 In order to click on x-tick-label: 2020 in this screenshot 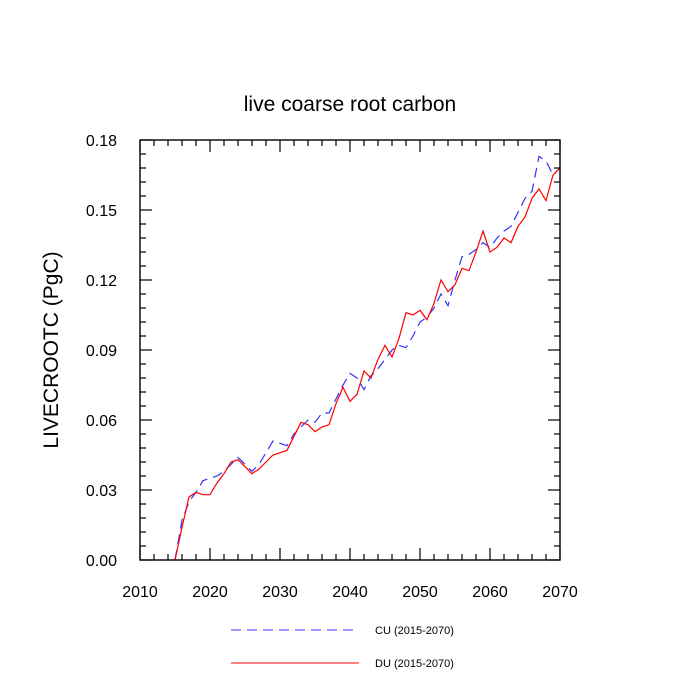, I will do `click(210, 592)`.